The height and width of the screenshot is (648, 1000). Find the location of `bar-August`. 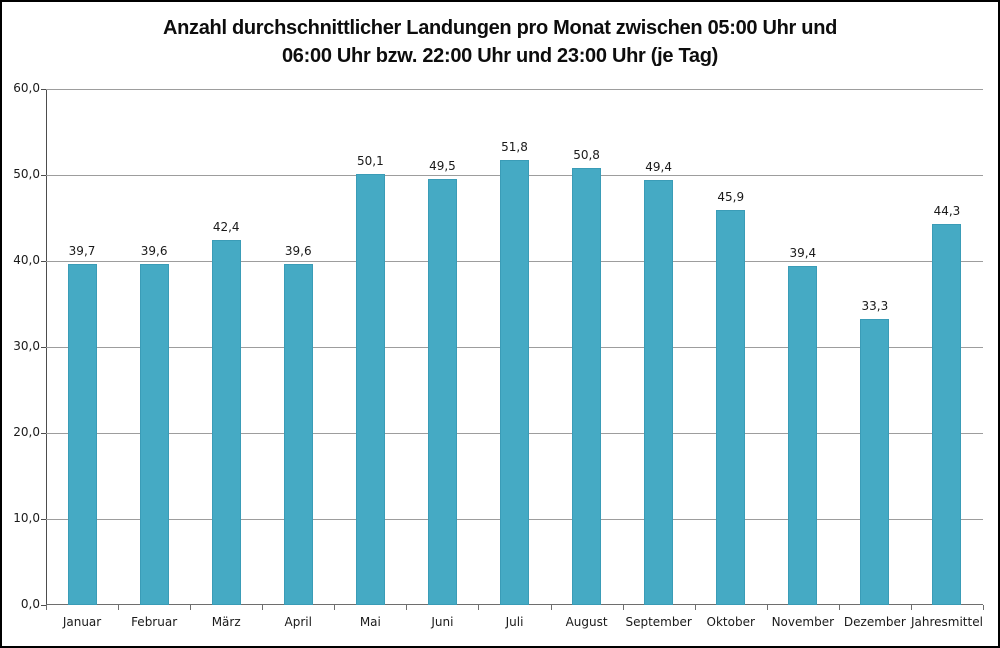

bar-August is located at coordinates (587, 386).